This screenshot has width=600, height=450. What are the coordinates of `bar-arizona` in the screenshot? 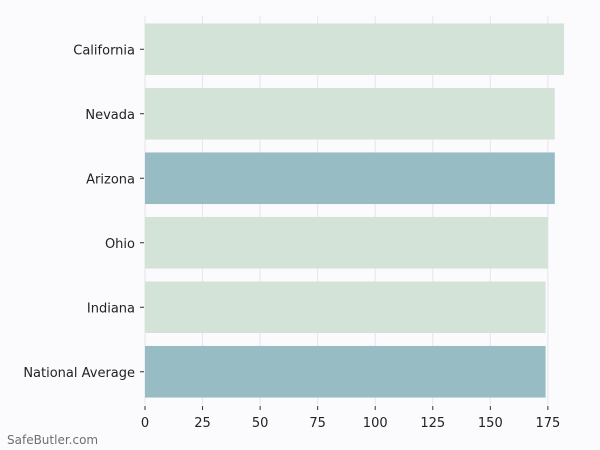 It's located at (350, 178).